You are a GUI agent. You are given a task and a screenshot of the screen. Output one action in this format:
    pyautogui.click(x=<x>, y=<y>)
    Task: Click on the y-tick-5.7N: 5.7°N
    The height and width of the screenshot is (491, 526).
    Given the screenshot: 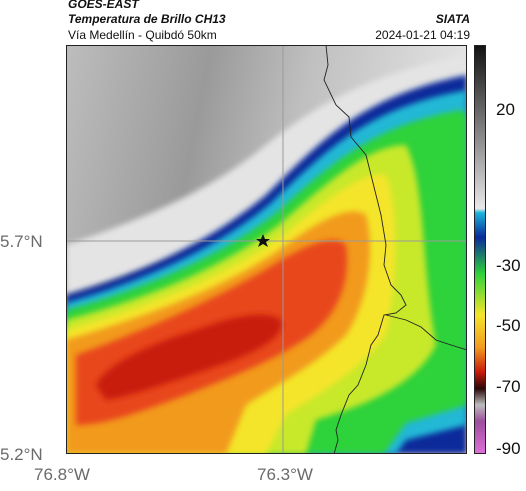 What is the action you would take?
    pyautogui.click(x=21, y=241)
    